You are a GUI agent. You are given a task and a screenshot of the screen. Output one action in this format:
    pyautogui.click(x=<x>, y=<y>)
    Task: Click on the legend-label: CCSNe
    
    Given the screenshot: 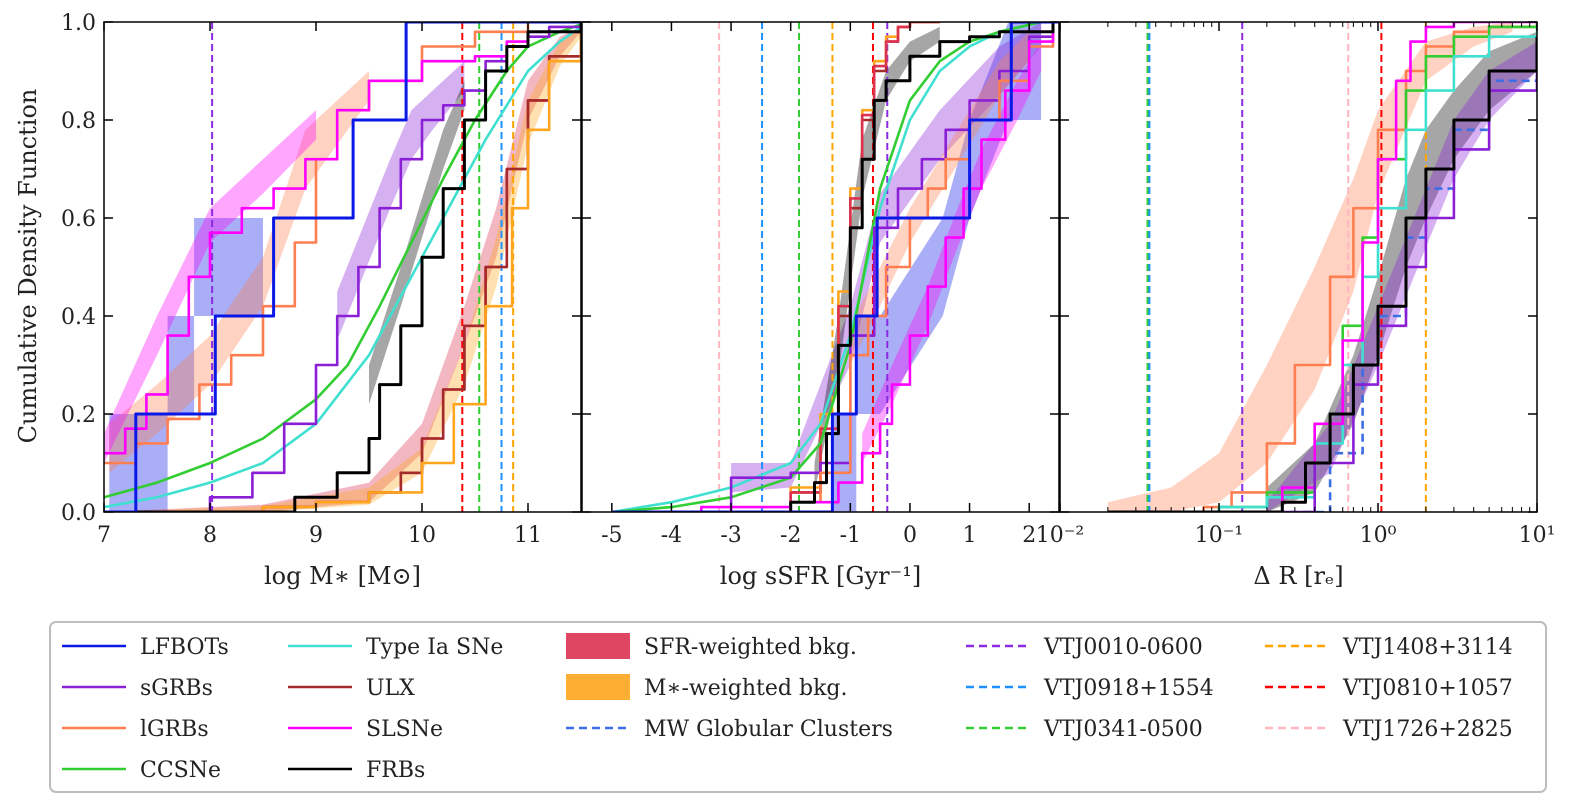 What is the action you would take?
    pyautogui.click(x=180, y=770)
    